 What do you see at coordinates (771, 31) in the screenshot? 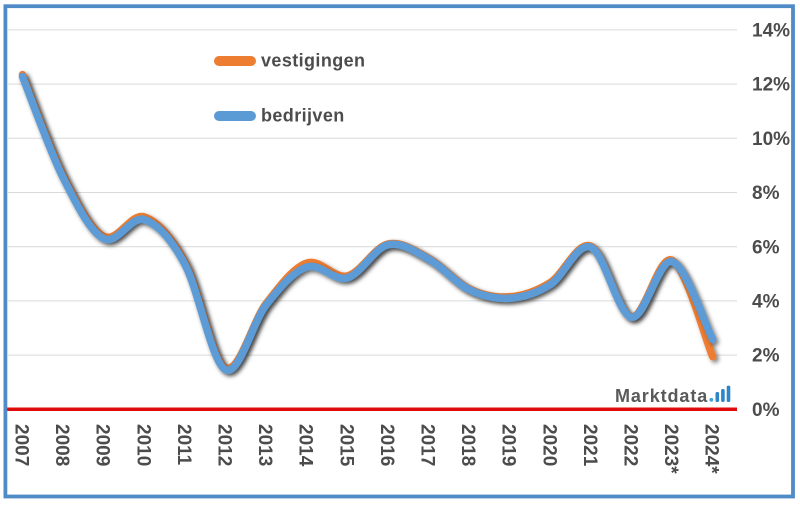
I see `svg-text: 14%` at bounding box center [771, 31].